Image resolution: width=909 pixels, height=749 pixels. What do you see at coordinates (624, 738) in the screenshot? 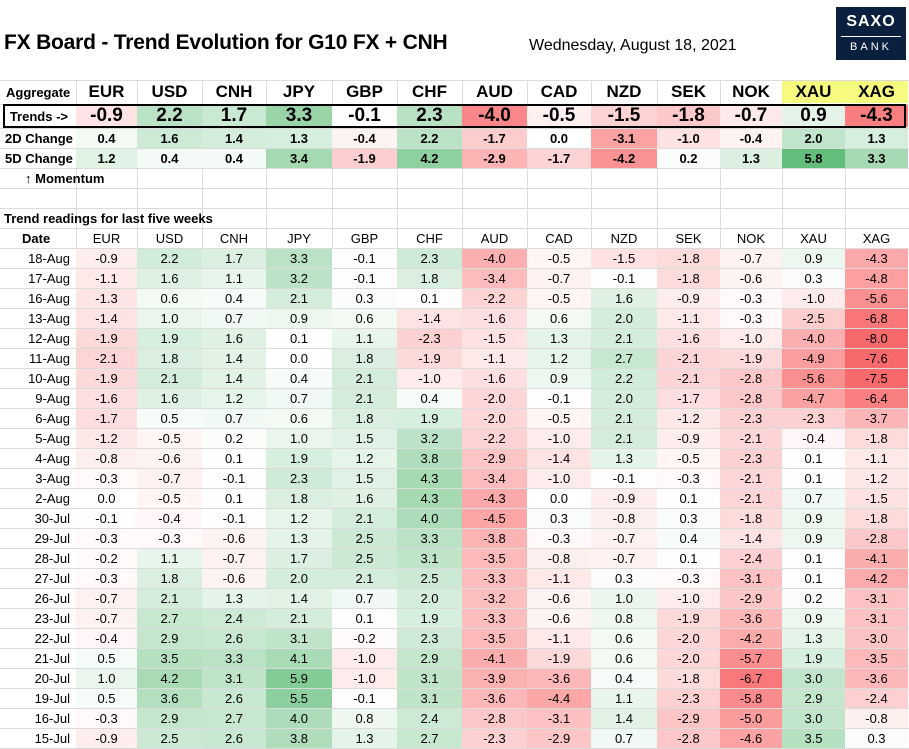
I see `history-value-cell: 0.7` at bounding box center [624, 738].